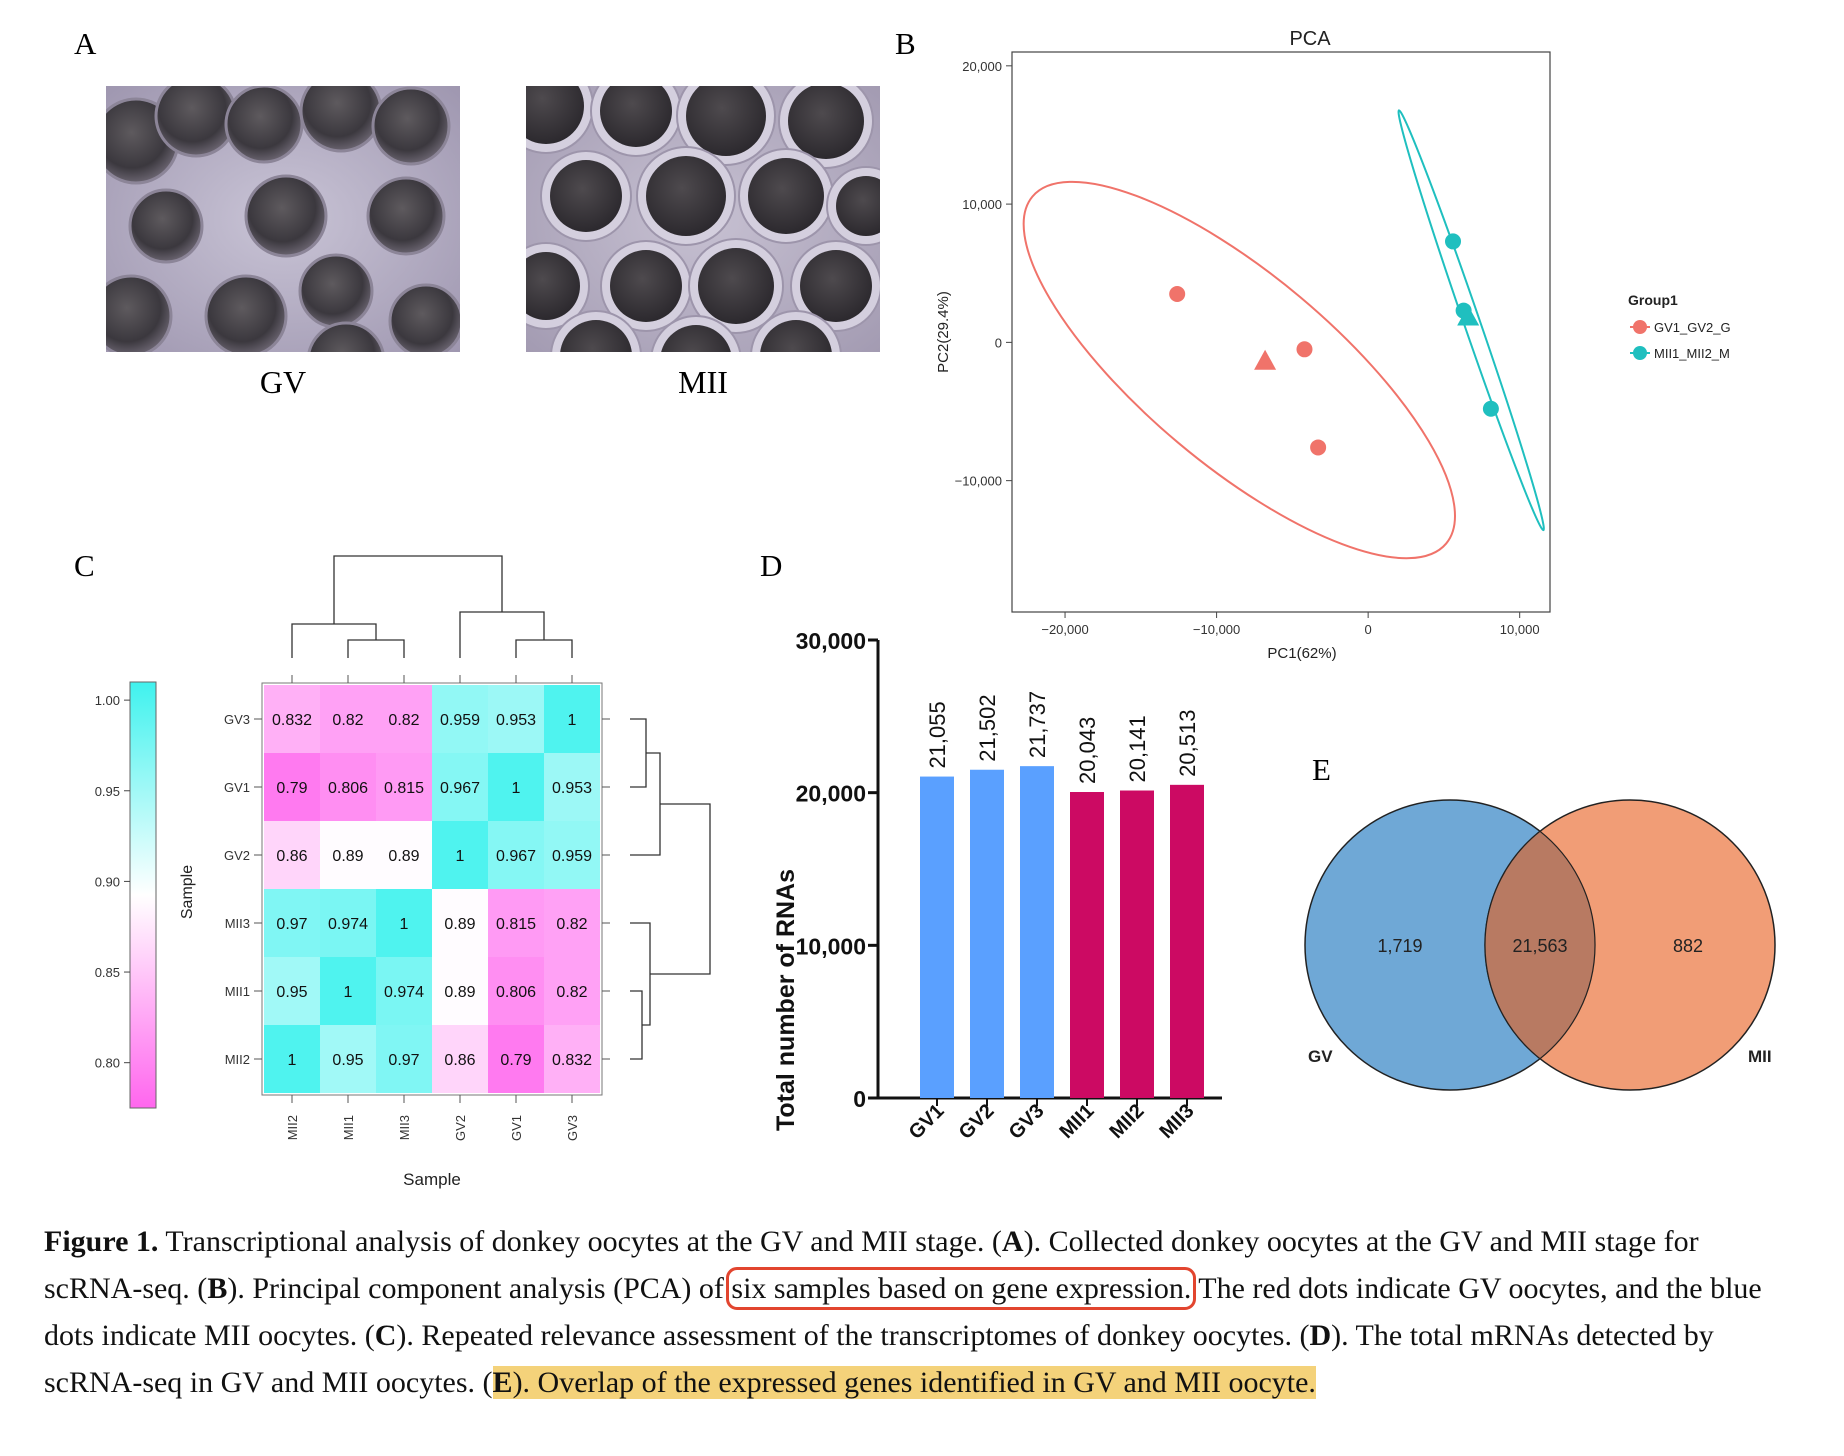 The width and height of the screenshot is (1844, 1456). What do you see at coordinates (859, 1099) in the screenshot?
I see `bar-y-tick-label: 0` at bounding box center [859, 1099].